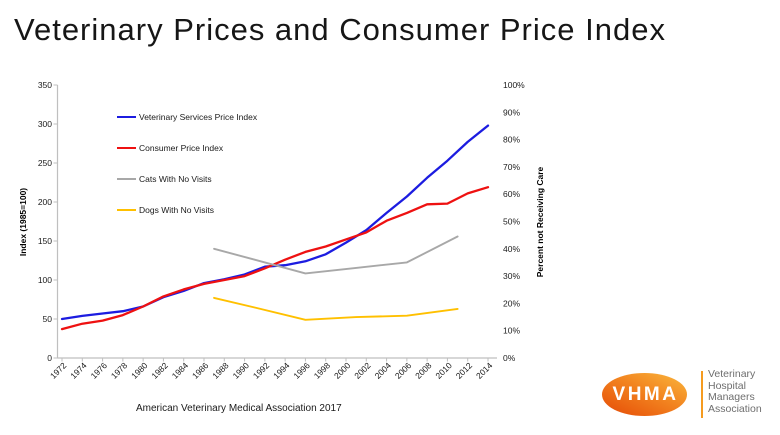 This screenshot has width=780, height=435. Describe the element at coordinates (200, 370) in the screenshot. I see `x-axis-tick-label: 1986` at that location.